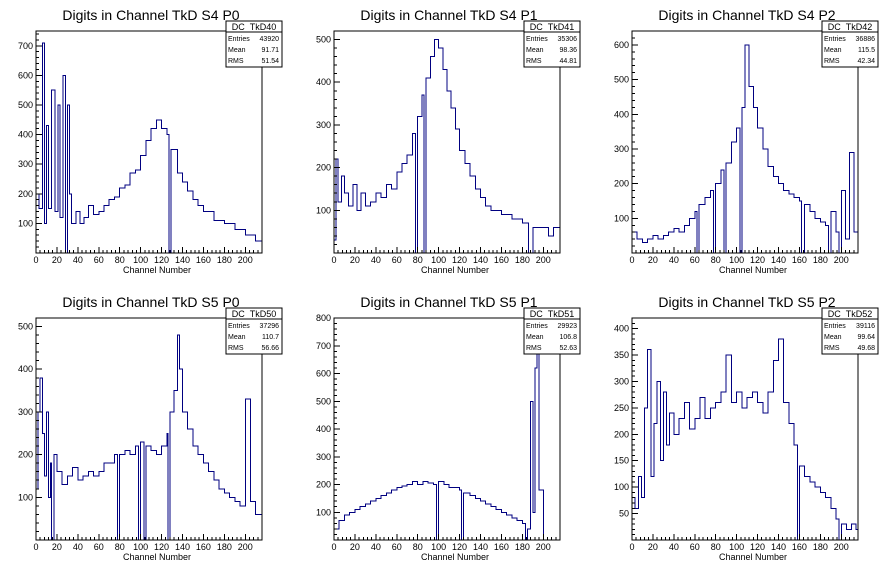  What do you see at coordinates (254, 44) in the screenshot?
I see `stats-box: DC_TkD40 Entries 43920 Mean 91.71 RMS 51.54` at bounding box center [254, 44].